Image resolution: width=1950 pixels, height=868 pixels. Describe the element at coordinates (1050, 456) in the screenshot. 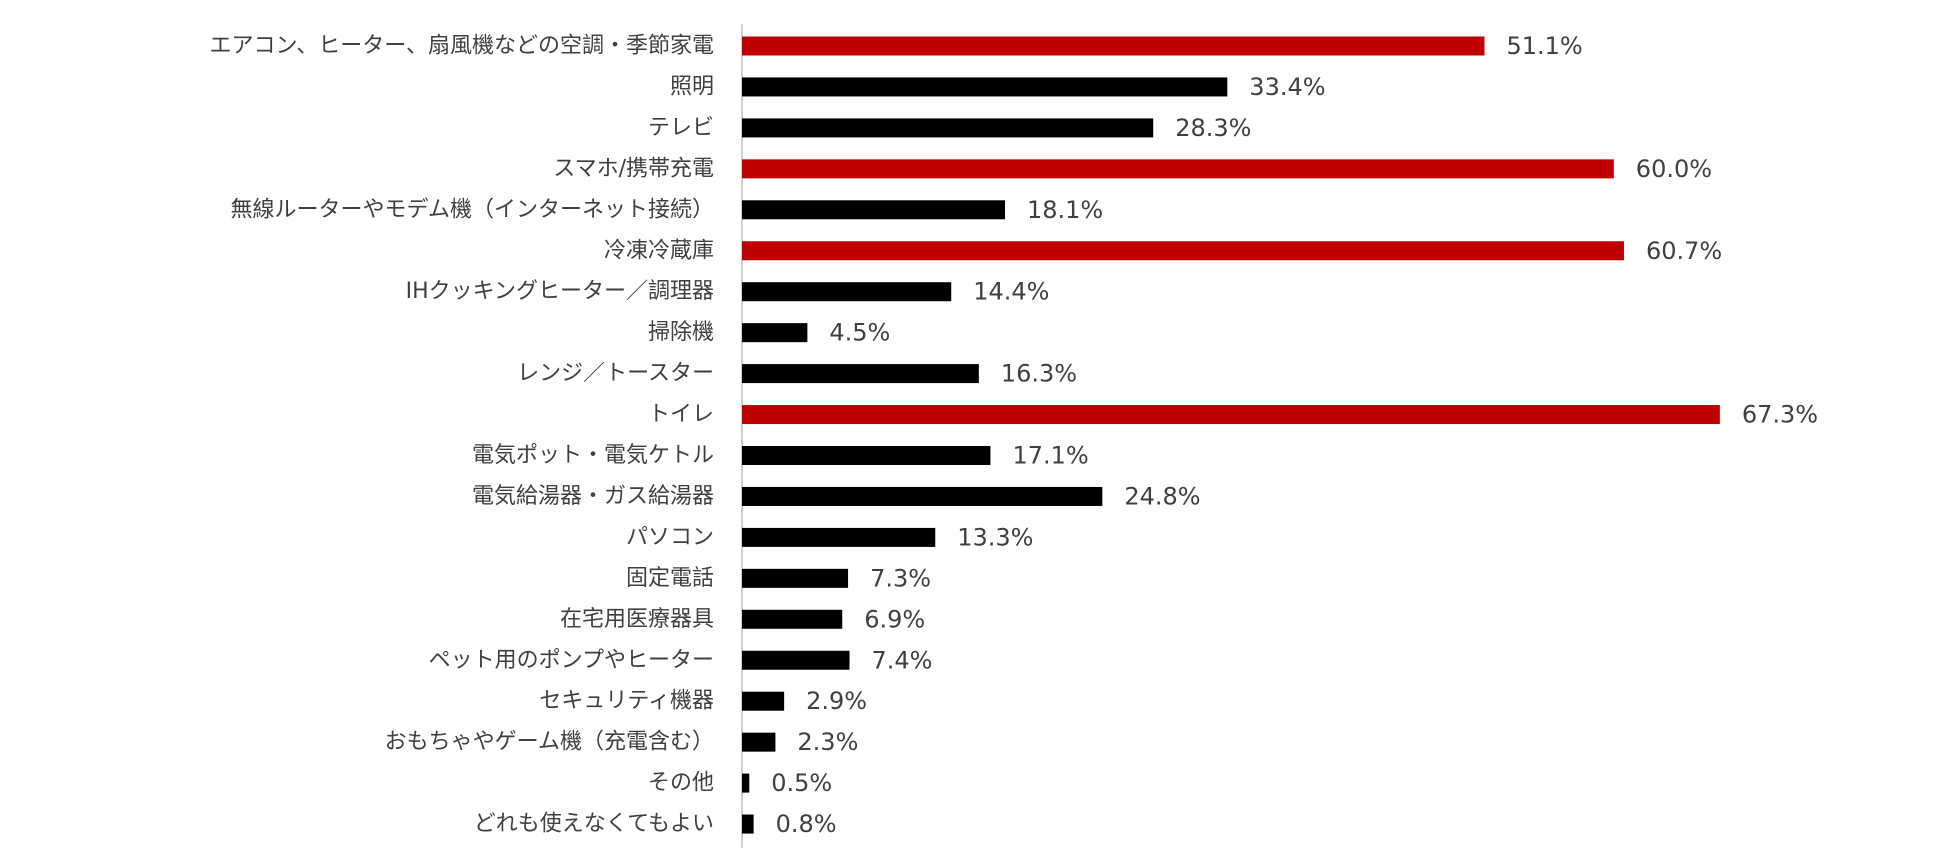

I see `value-label-10: 17.1%` at that location.